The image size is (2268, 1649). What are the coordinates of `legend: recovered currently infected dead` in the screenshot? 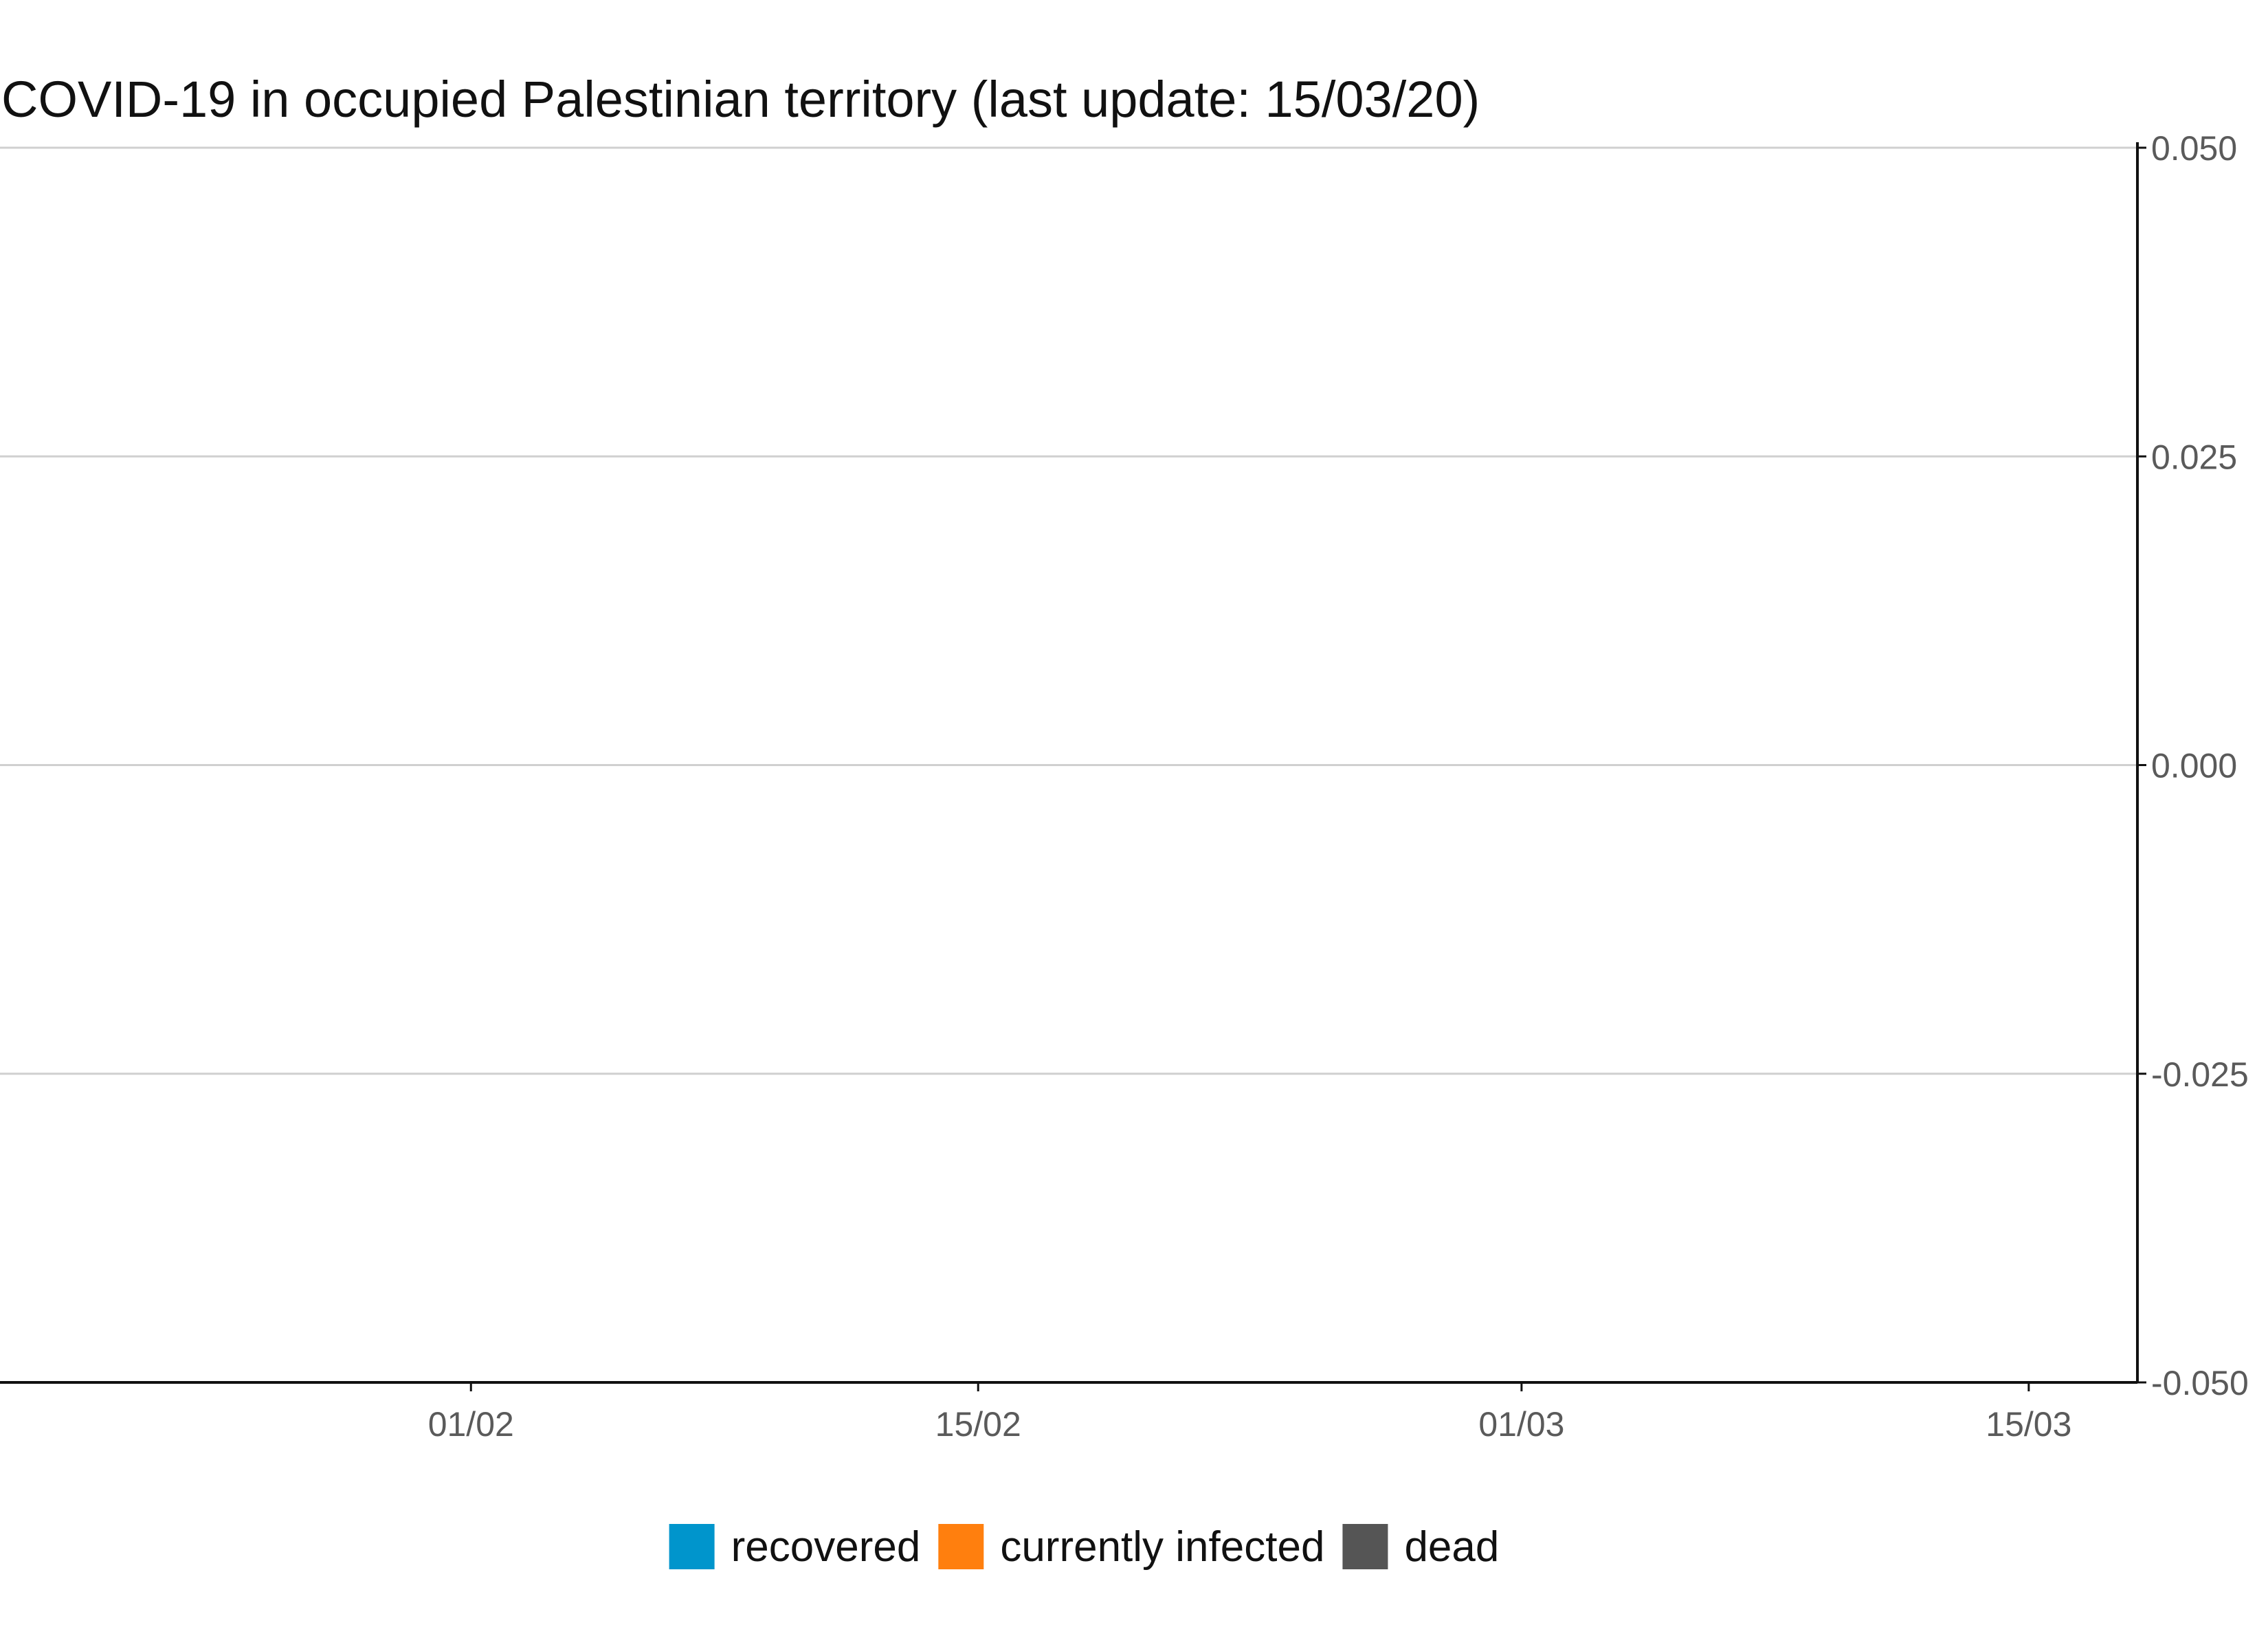 It's located at (1084, 1547).